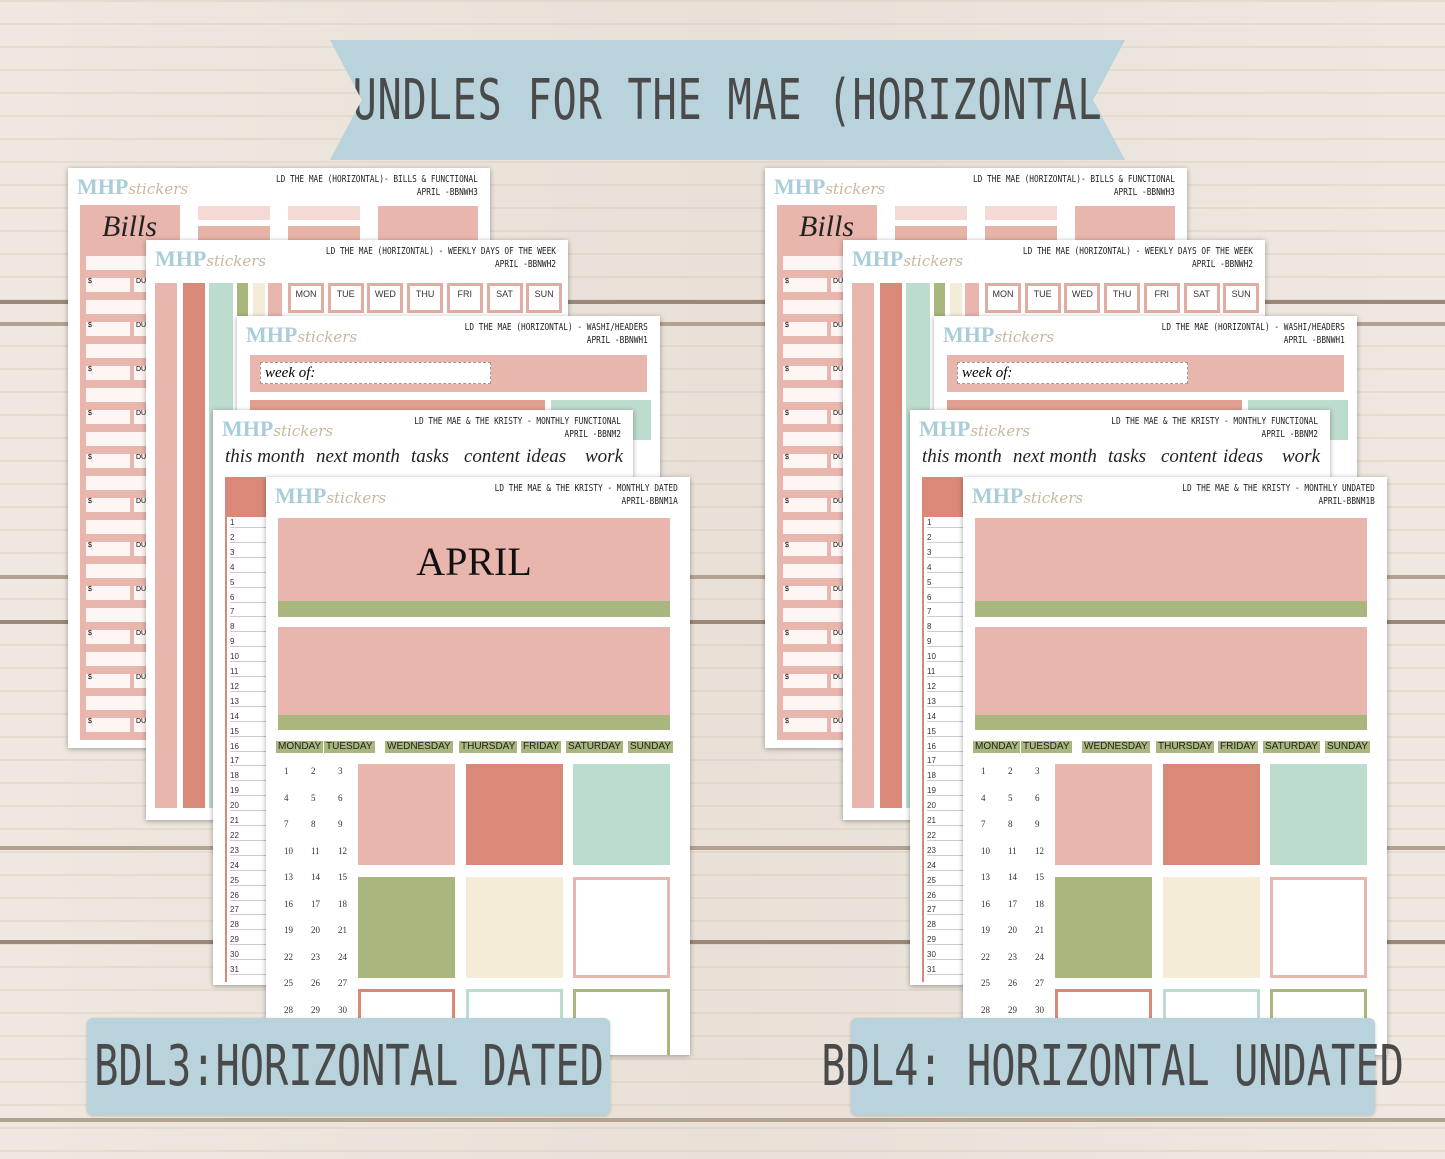 Image resolution: width=1445 pixels, height=1159 pixels. Describe the element at coordinates (288, 930) in the screenshot. I see `date-number: 19` at that location.